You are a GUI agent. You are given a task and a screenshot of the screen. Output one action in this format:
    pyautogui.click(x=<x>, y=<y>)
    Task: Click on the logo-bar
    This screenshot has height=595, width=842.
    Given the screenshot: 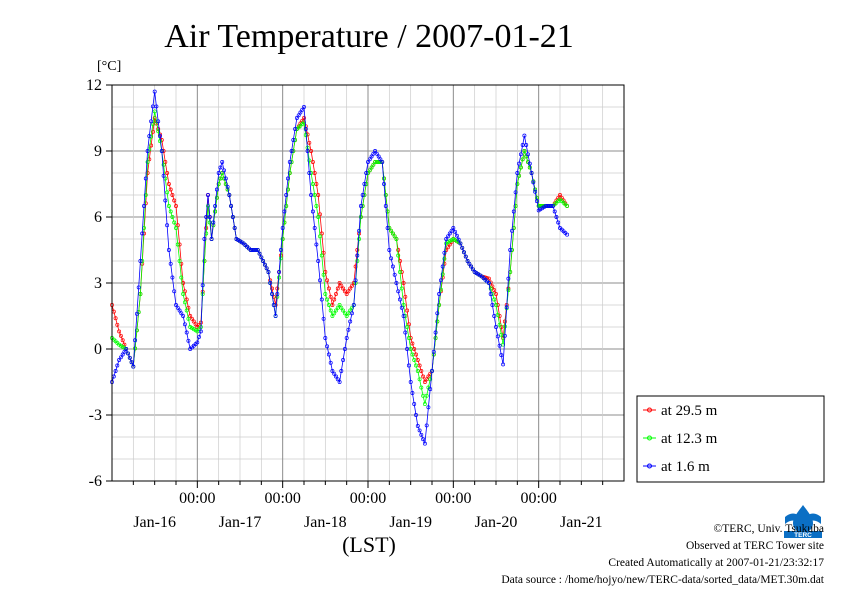 What is the action you would take?
    pyautogui.click(x=803, y=534)
    